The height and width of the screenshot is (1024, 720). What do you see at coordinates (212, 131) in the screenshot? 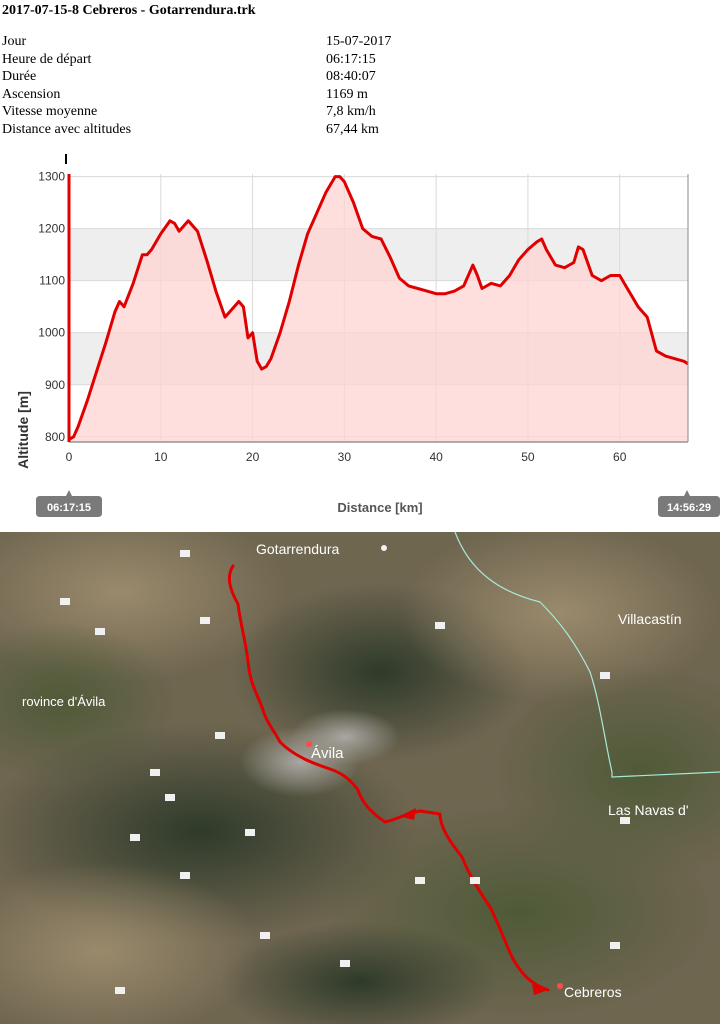
I see `stats-row: Distance avec altitudes 67,44 km` at bounding box center [212, 131].